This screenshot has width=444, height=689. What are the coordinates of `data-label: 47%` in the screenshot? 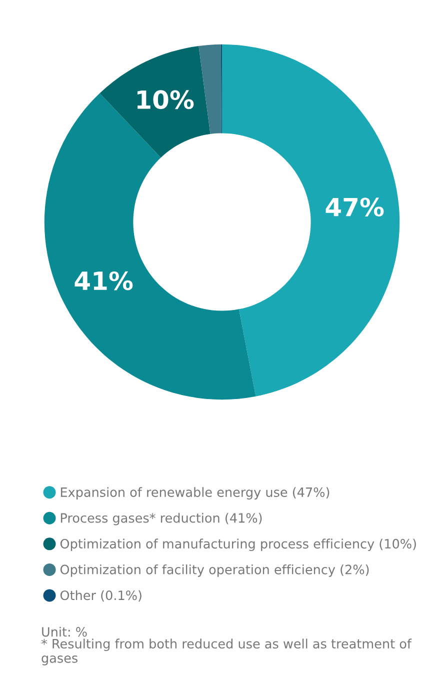 It's located at (355, 207).